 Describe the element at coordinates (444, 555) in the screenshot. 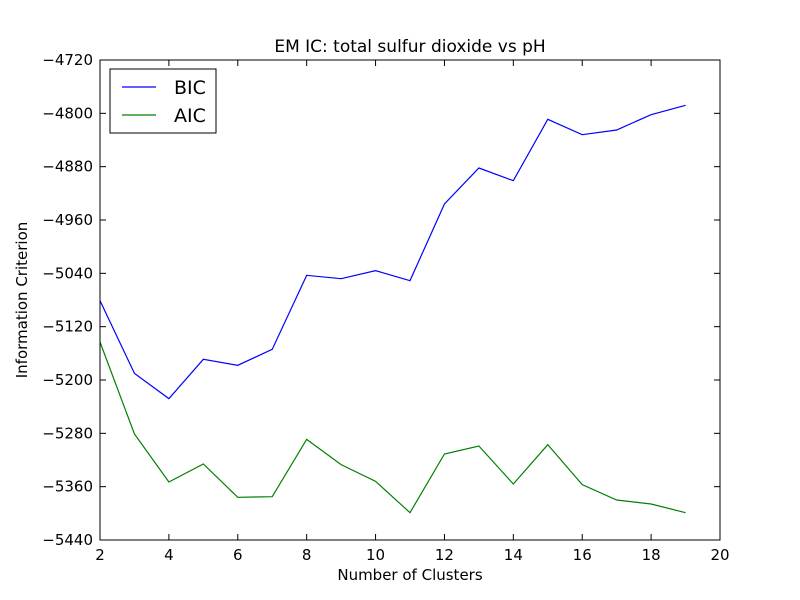

I see `x-tick-label: 12` at that location.